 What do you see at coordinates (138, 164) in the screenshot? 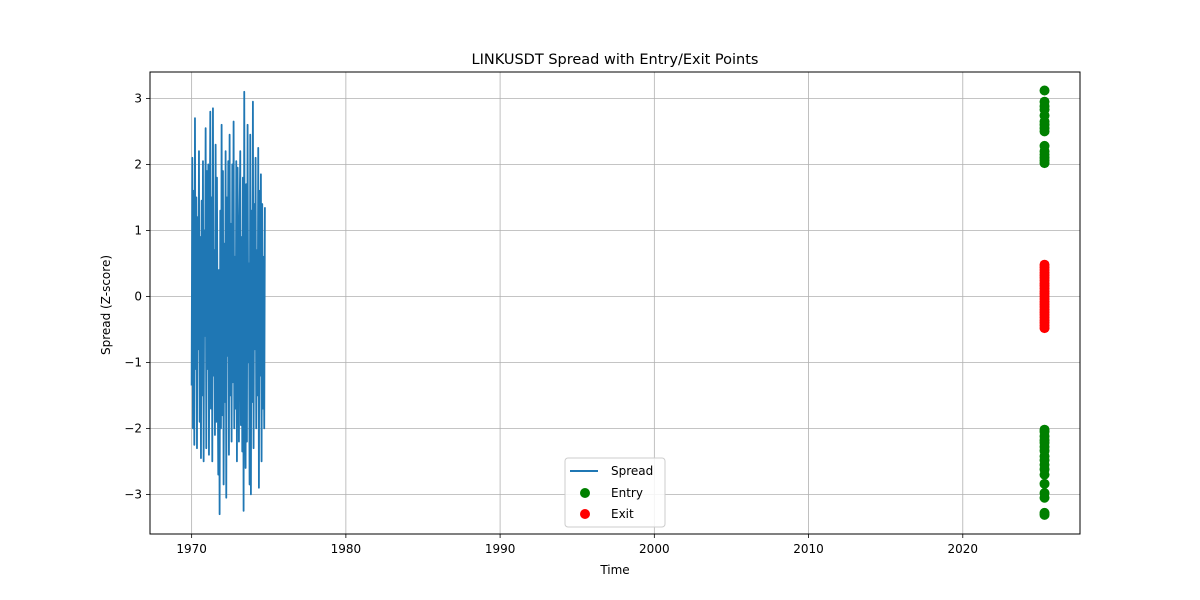
I see `y-tick-label: 2` at bounding box center [138, 164].